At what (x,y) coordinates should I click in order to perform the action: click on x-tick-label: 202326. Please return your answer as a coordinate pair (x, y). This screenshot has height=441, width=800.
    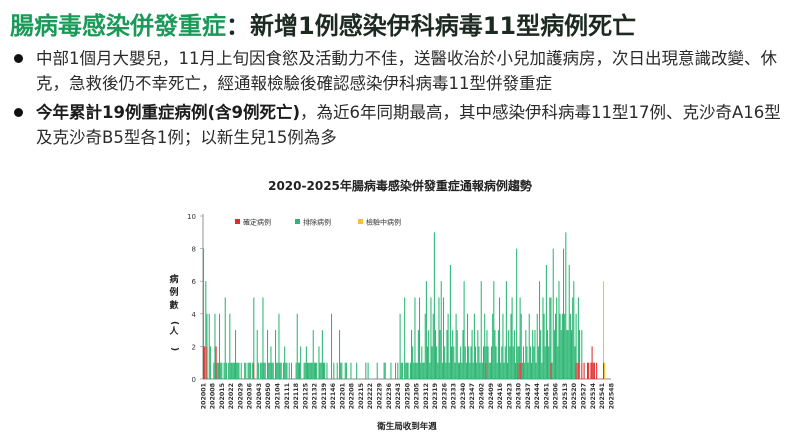
    Looking at the image, I should click on (444, 395).